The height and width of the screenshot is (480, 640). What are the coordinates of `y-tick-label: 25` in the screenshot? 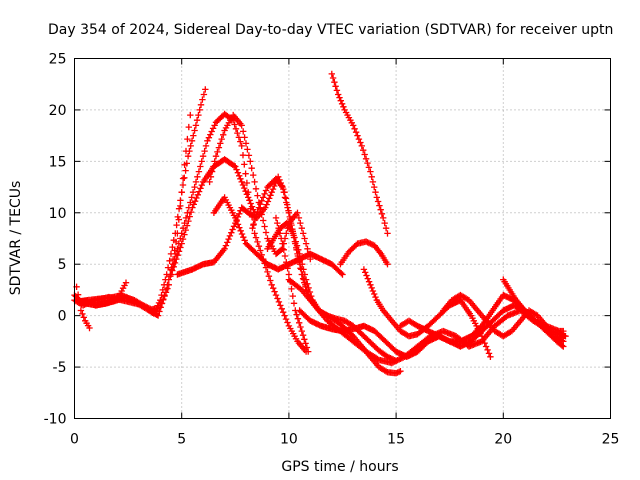 It's located at (58, 60).